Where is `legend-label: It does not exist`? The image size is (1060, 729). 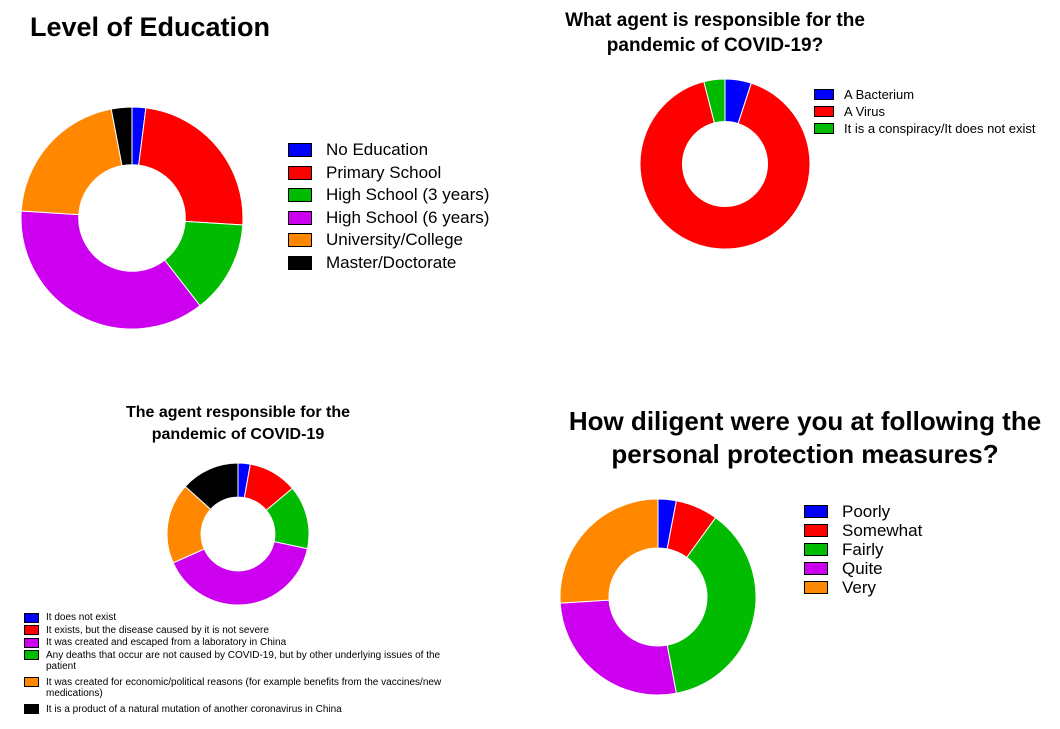 legend-label: It does not exist is located at coordinates (81, 617).